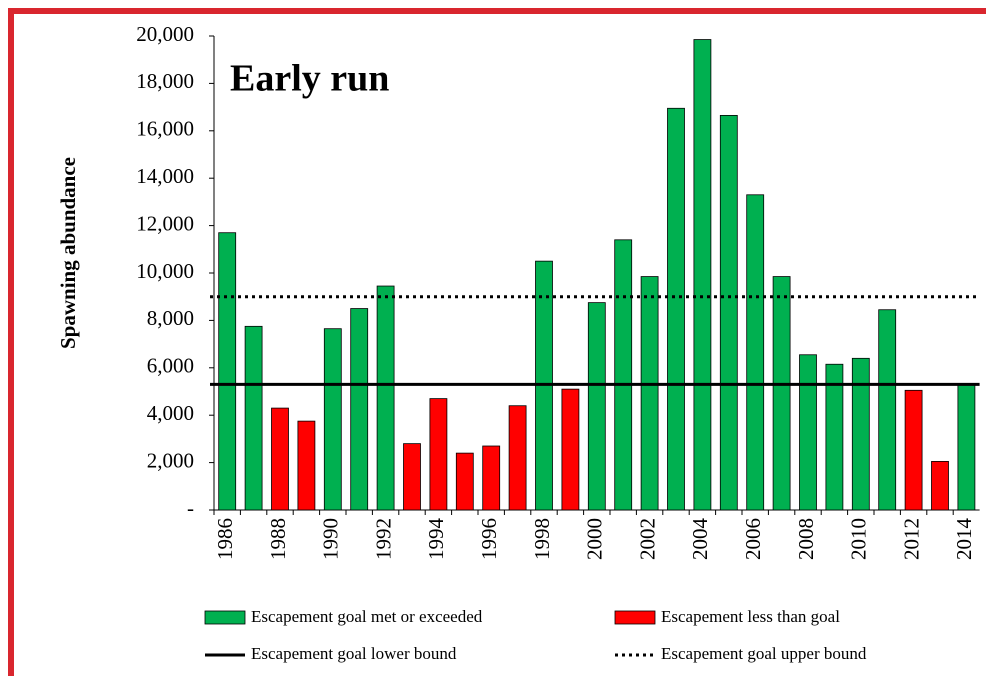 This screenshot has width=986, height=676. What do you see at coordinates (165, 129) in the screenshot?
I see `y-tick-label: 16,000` at bounding box center [165, 129].